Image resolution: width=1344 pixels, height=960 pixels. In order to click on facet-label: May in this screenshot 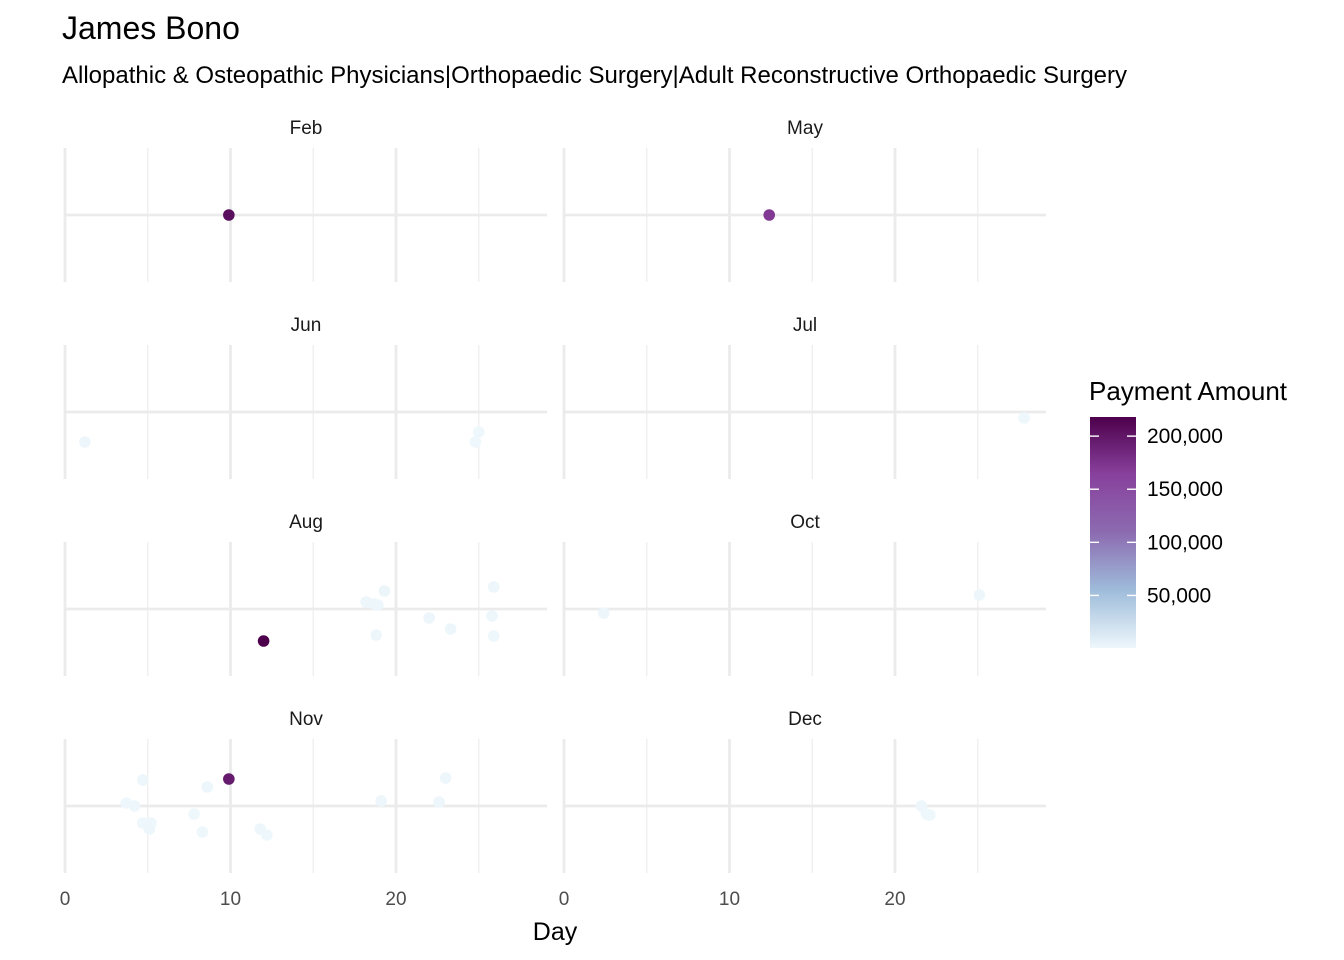, I will do `click(805, 128)`.